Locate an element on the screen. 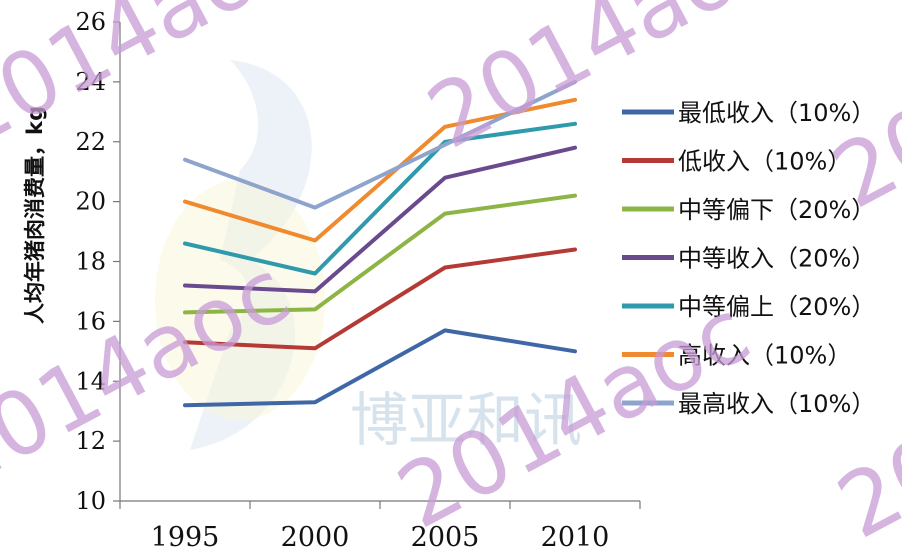 This screenshot has height=553, width=902. y-tick-label: 24 is located at coordinates (90, 82).